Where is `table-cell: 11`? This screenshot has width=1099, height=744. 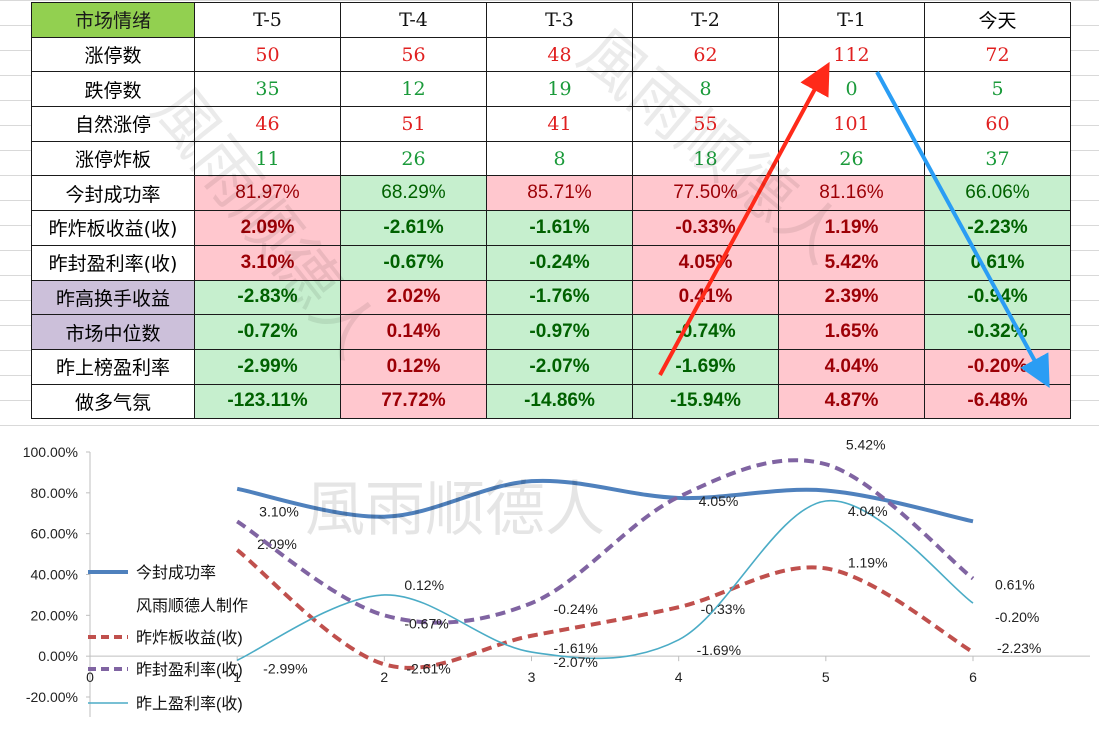
table-cell: 11 is located at coordinates (267, 158).